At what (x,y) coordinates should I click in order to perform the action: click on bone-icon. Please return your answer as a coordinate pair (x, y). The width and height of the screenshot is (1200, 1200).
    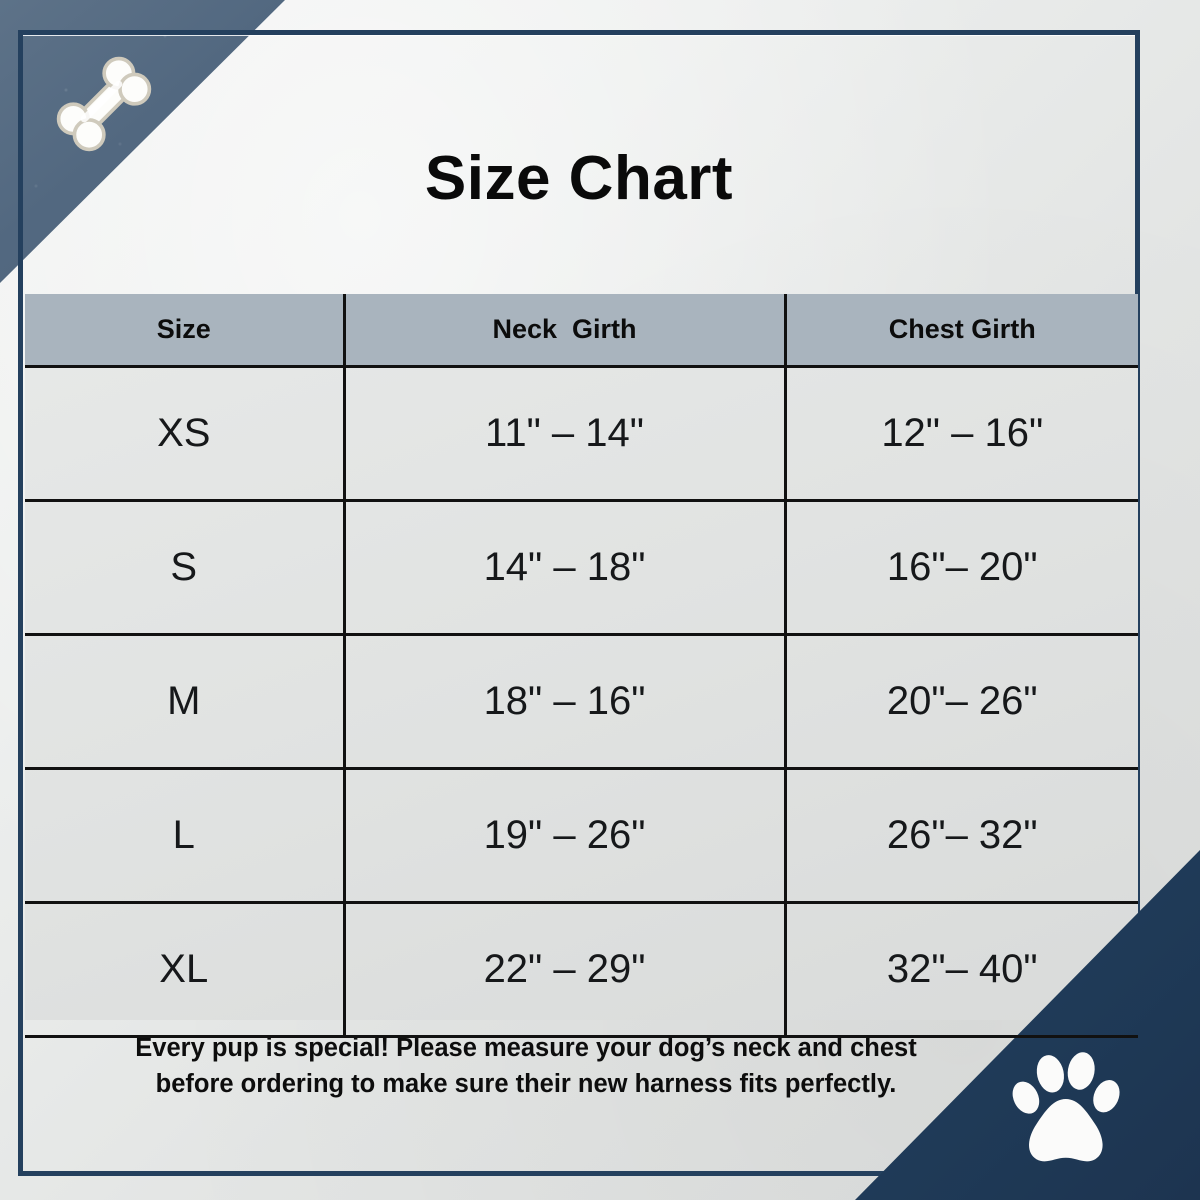
    Looking at the image, I should click on (104, 104).